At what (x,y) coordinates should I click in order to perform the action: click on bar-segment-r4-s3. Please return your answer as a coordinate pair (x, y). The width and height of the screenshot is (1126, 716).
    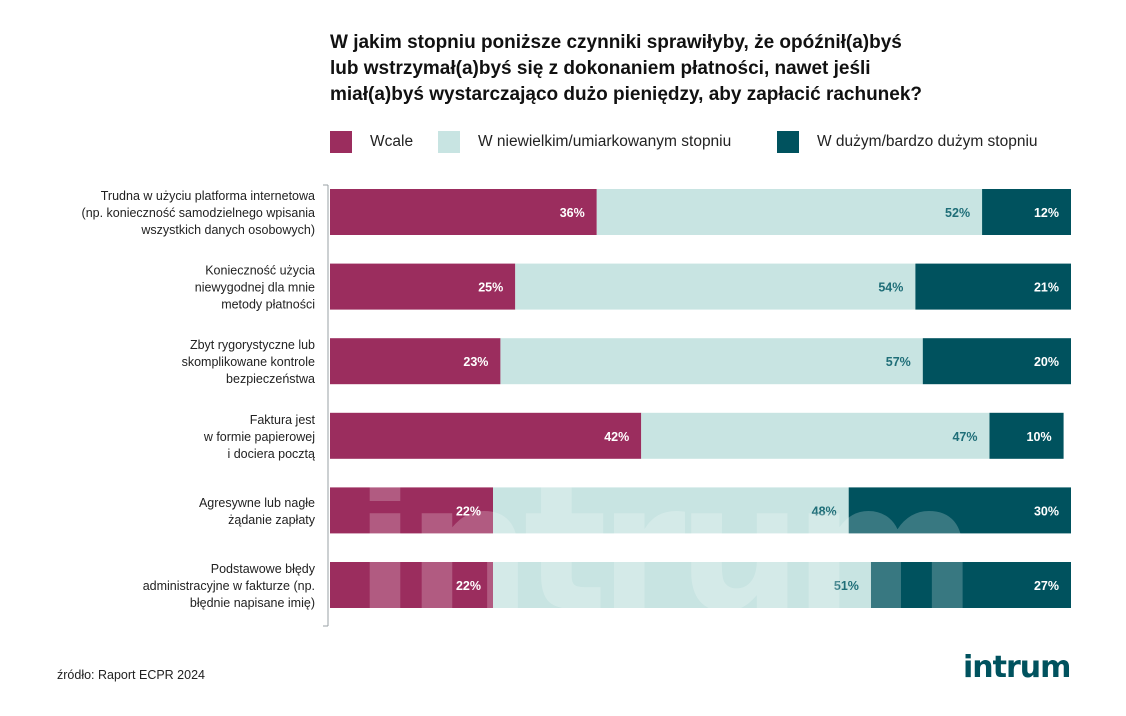
    Looking at the image, I should click on (1026, 435).